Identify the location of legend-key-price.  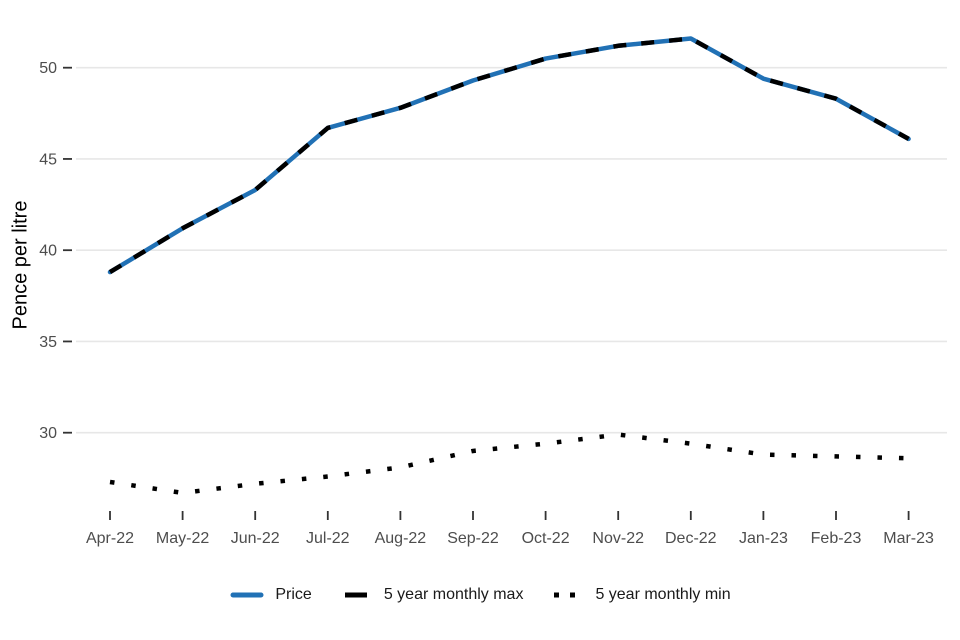
(247, 595).